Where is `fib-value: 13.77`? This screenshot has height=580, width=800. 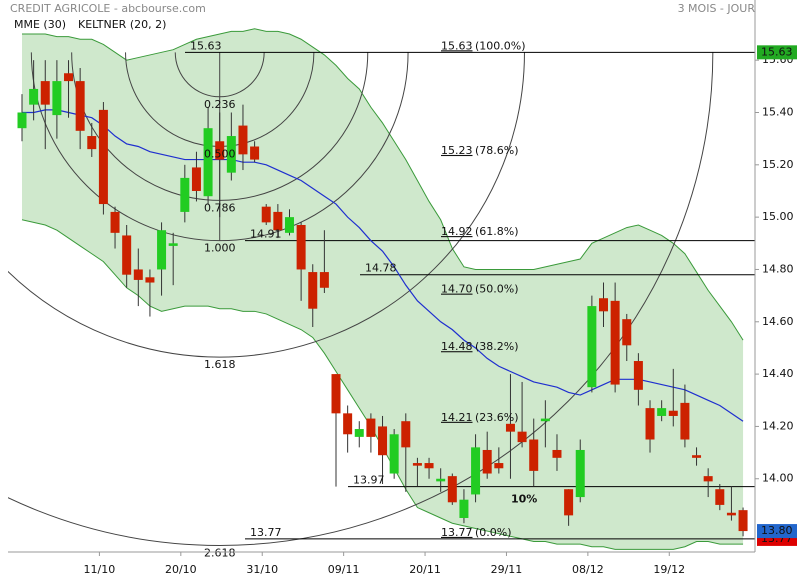
fib-value: 13.77 is located at coordinates (457, 532).